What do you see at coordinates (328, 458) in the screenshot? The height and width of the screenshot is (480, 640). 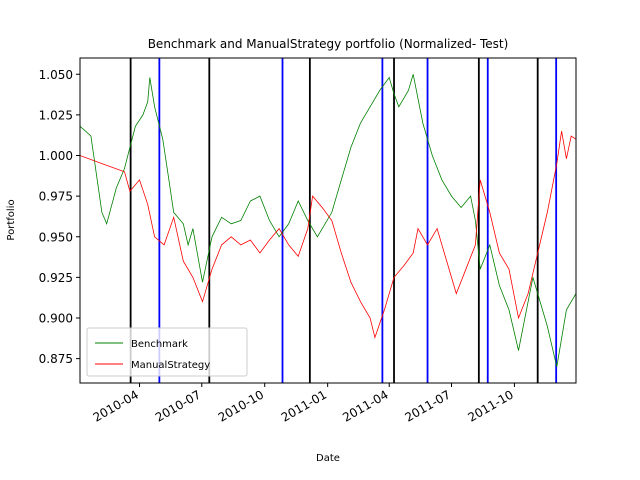 I see `x-axis-label: Date` at bounding box center [328, 458].